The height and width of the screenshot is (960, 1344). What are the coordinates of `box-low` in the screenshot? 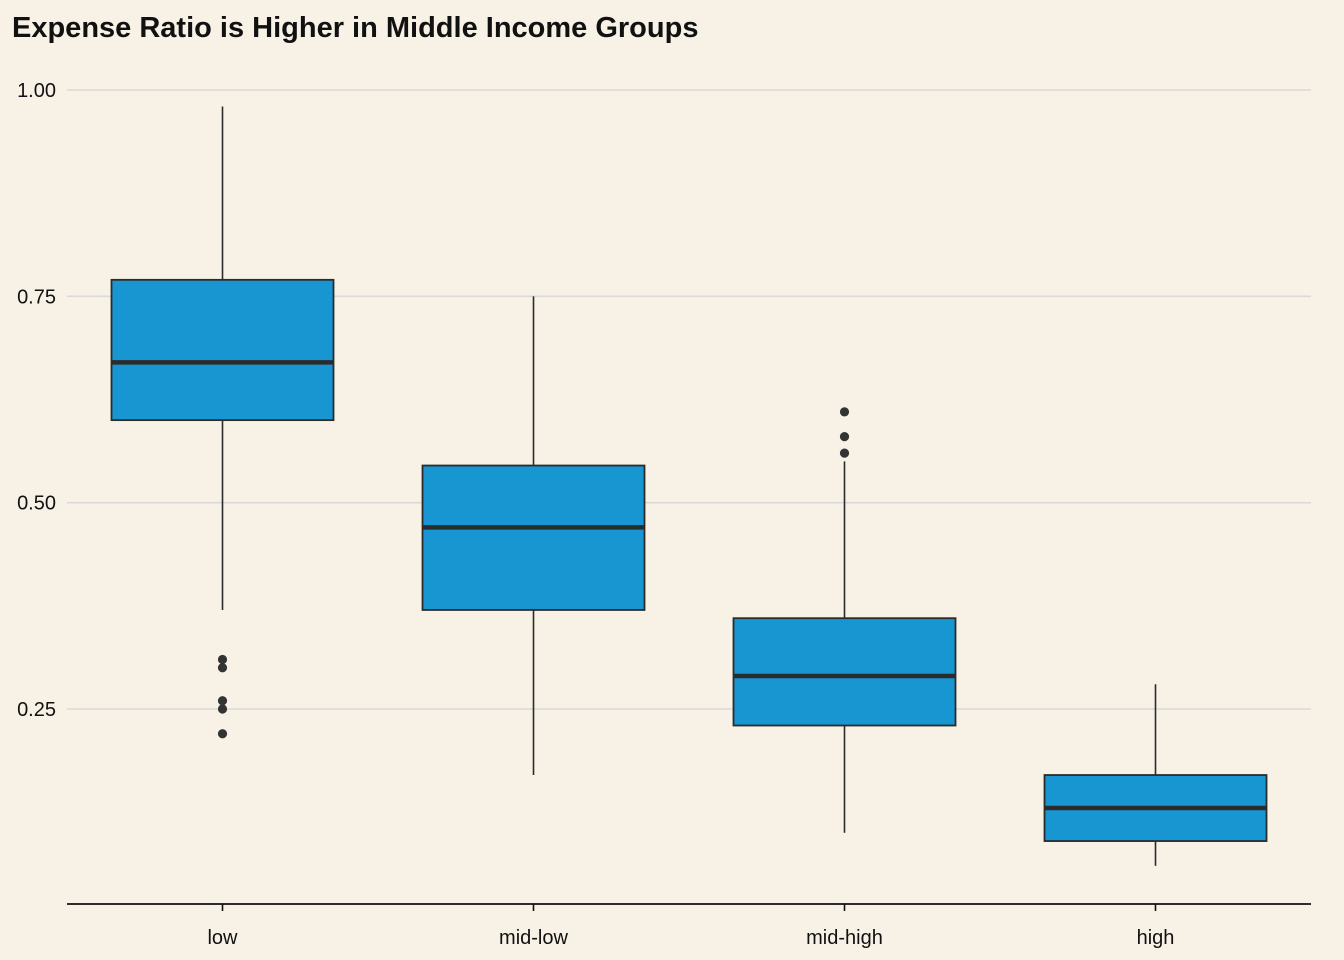 It's located at (222, 422).